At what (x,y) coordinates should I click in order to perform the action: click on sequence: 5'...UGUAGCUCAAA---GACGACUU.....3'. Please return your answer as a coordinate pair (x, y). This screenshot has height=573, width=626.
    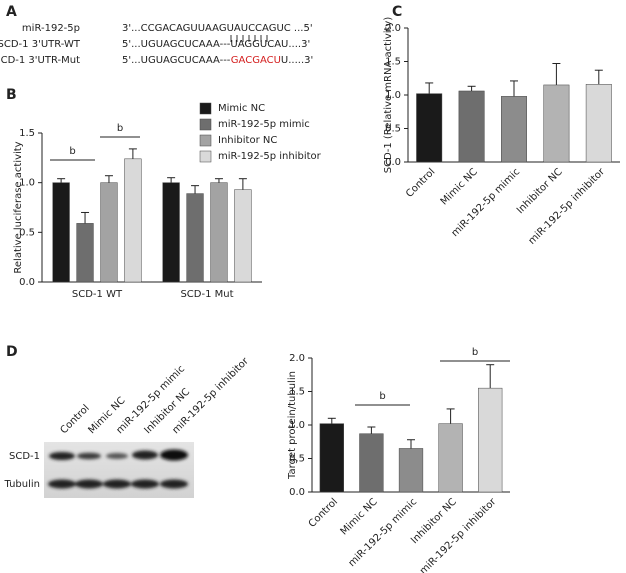
    Looking at the image, I should click on (217, 60).